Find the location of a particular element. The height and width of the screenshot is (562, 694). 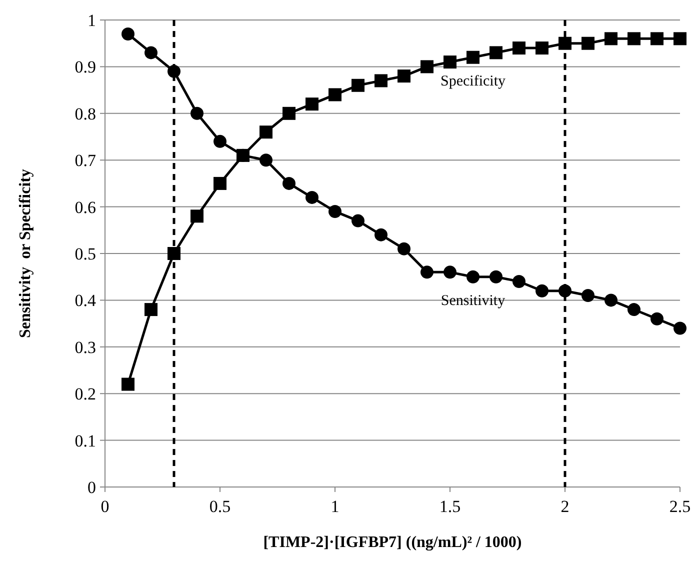

x-axis-title: [TIMP-2]·[IGFBP7] ((ng/mL)² / 1000) is located at coordinates (392, 542).